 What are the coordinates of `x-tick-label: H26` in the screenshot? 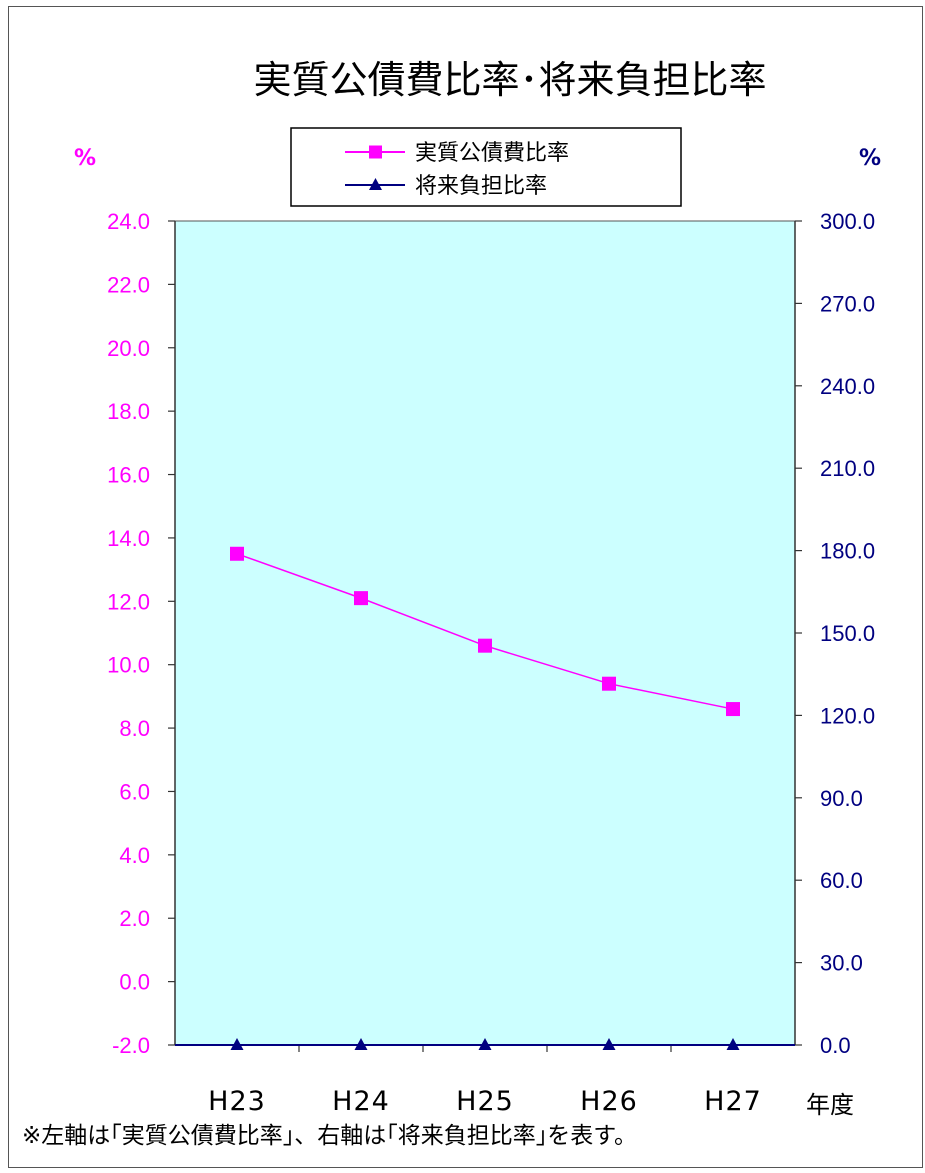 It's located at (609, 1101).